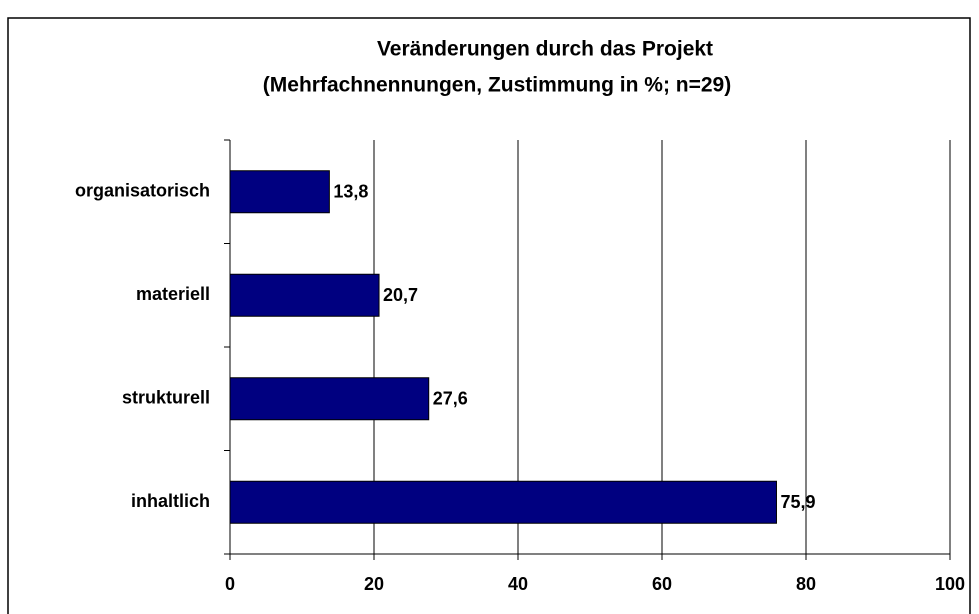 The width and height of the screenshot is (979, 614). Describe the element at coordinates (518, 584) in the screenshot. I see `x-tick-label: 40` at that location.